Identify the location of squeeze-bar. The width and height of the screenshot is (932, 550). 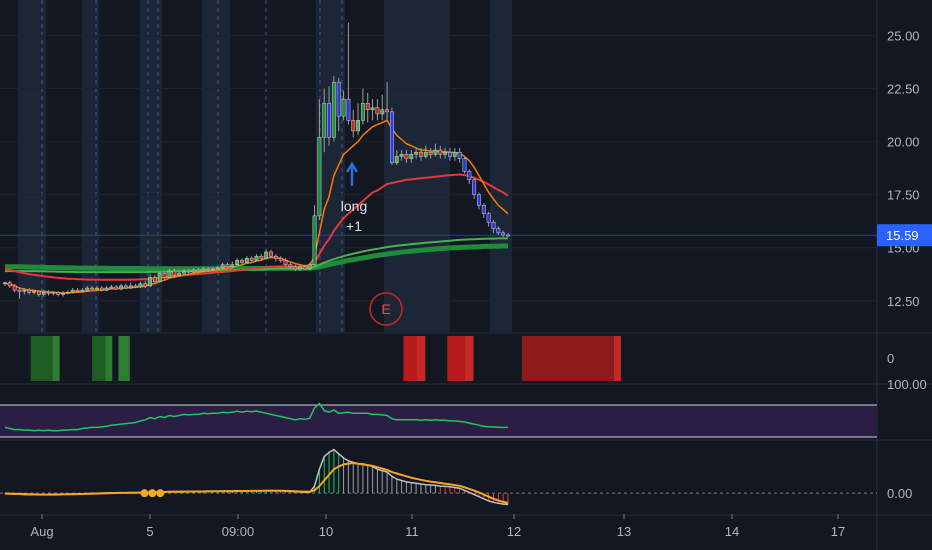
(99, 358).